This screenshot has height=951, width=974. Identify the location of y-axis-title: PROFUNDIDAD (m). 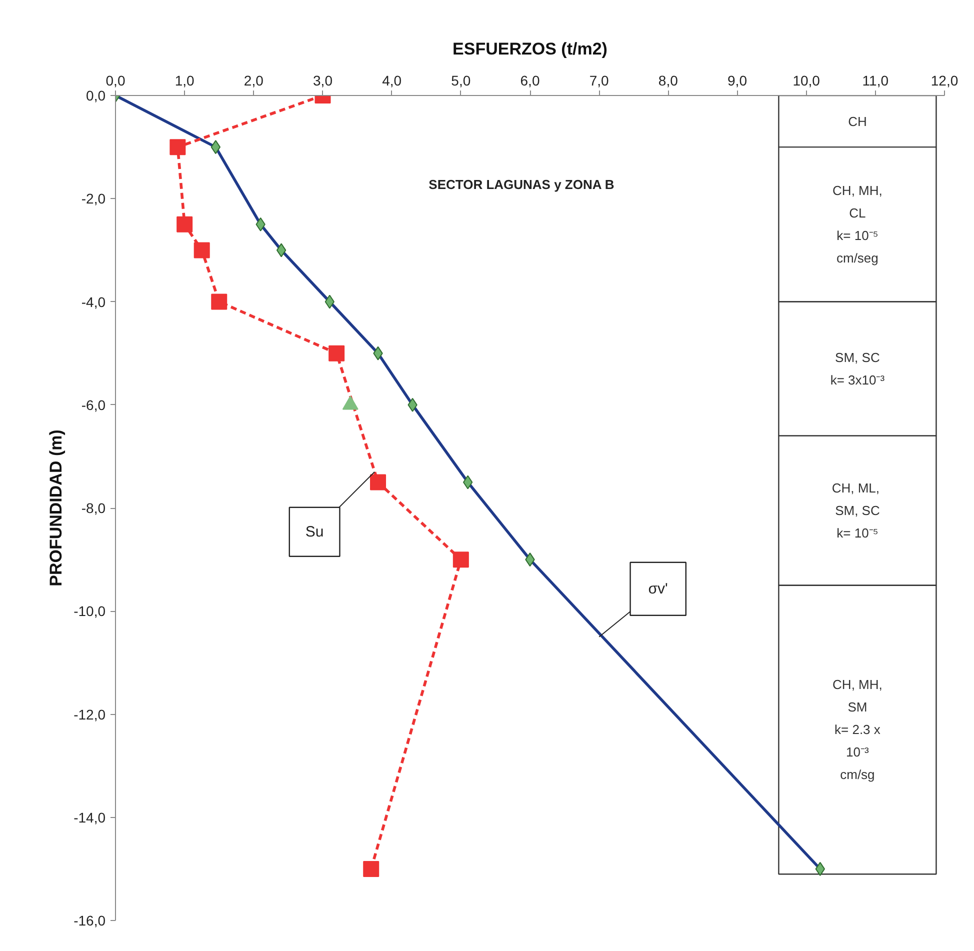
(56, 508).